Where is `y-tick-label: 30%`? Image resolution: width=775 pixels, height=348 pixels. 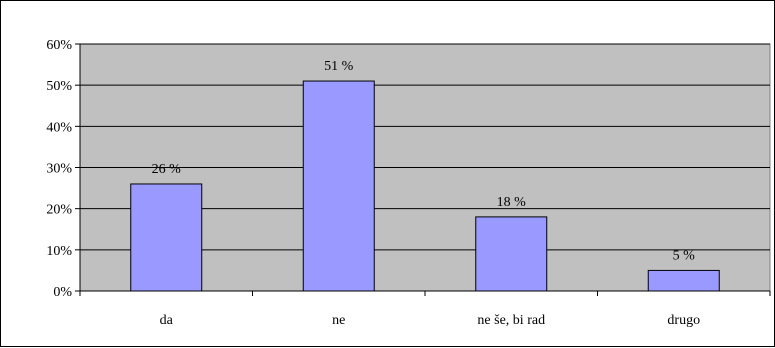
y-tick-label: 30% is located at coordinates (59, 169).